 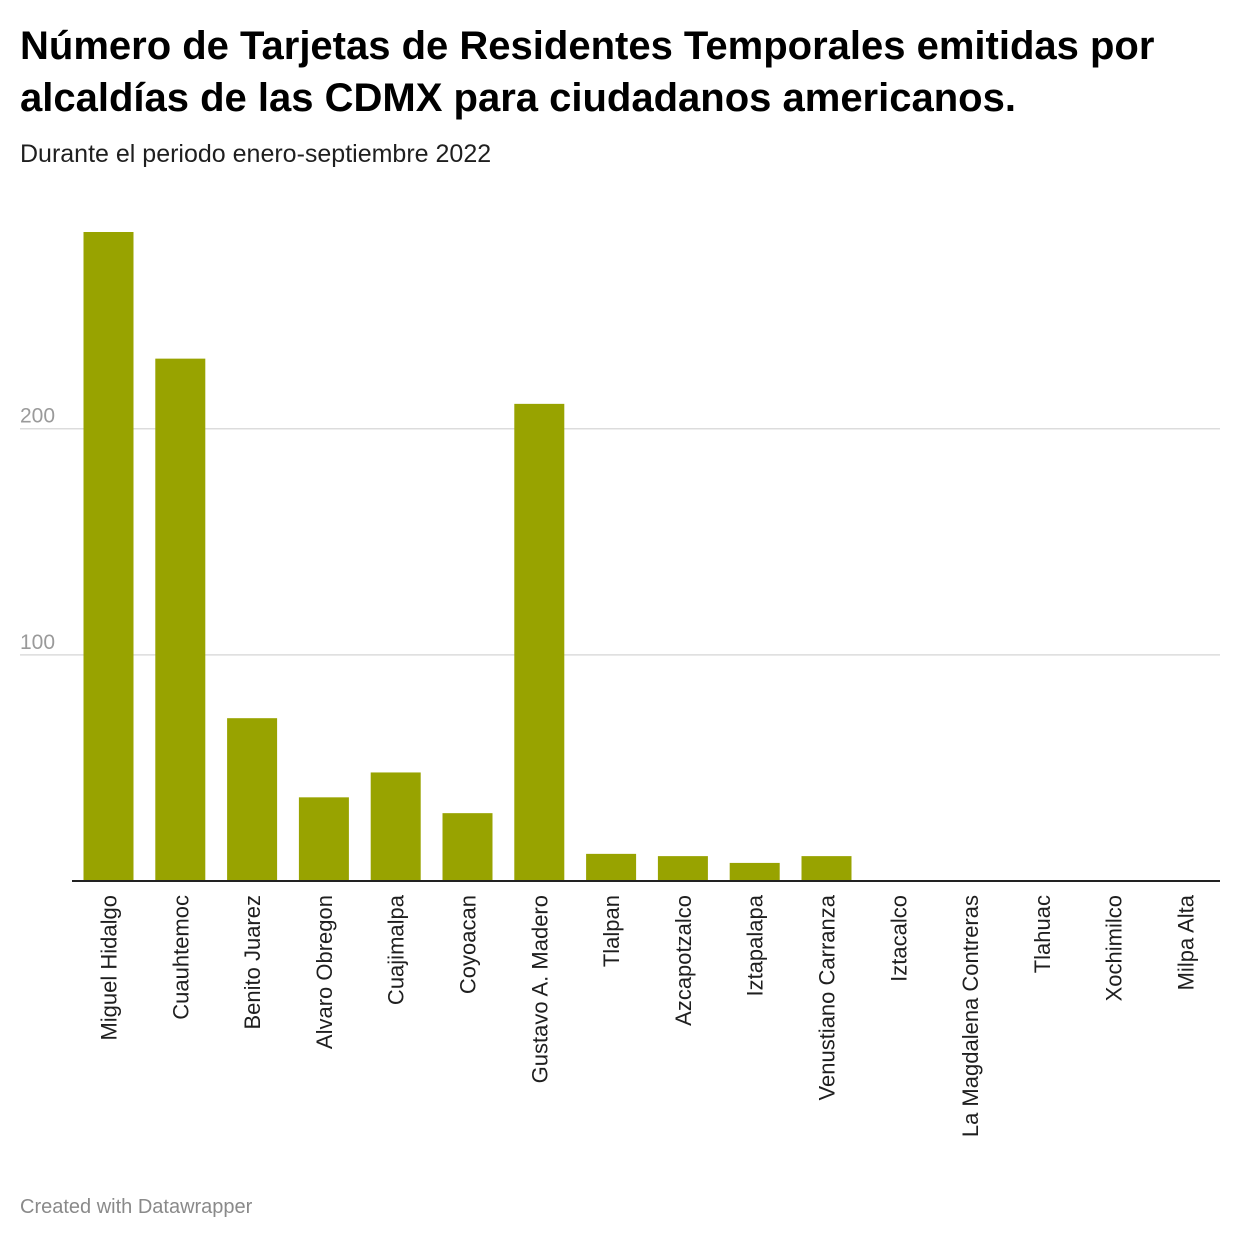 I want to click on x-tick-label: Miguel Hidalgo, so click(x=109, y=968).